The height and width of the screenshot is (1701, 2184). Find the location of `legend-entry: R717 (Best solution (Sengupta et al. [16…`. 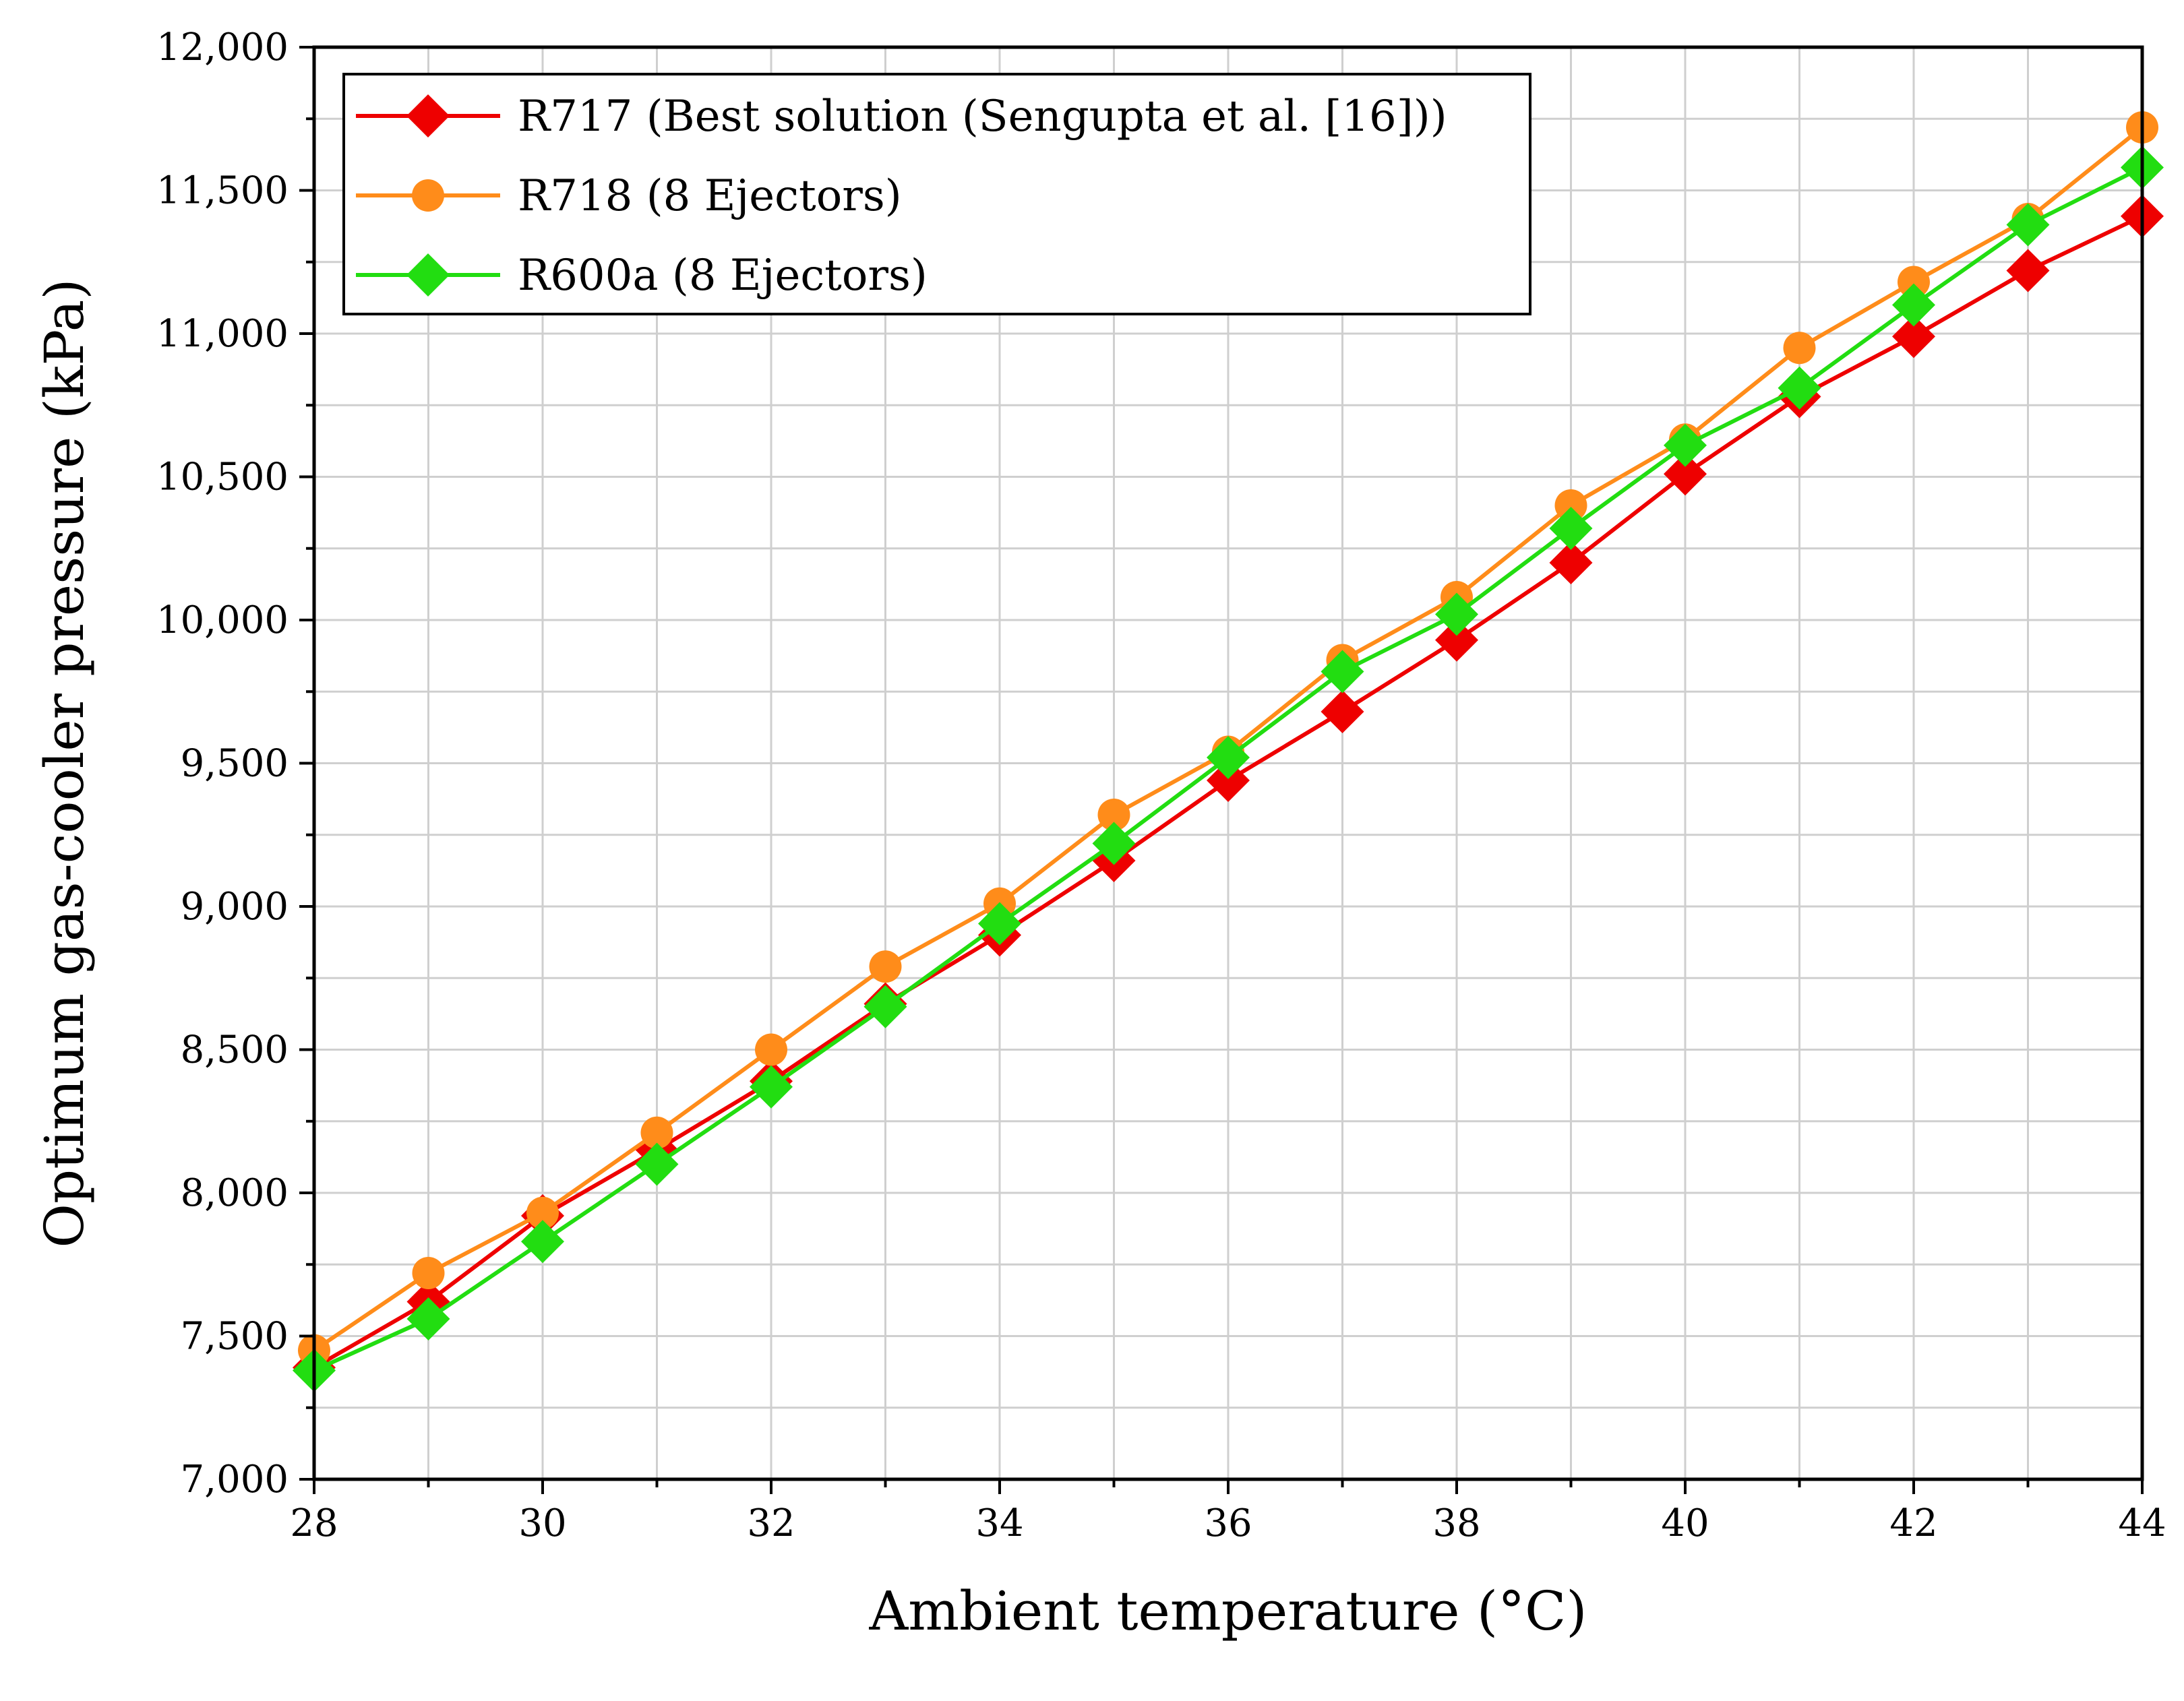

legend-entry: R717 (Best solution (Sengupta et al. [16… is located at coordinates (901, 117).